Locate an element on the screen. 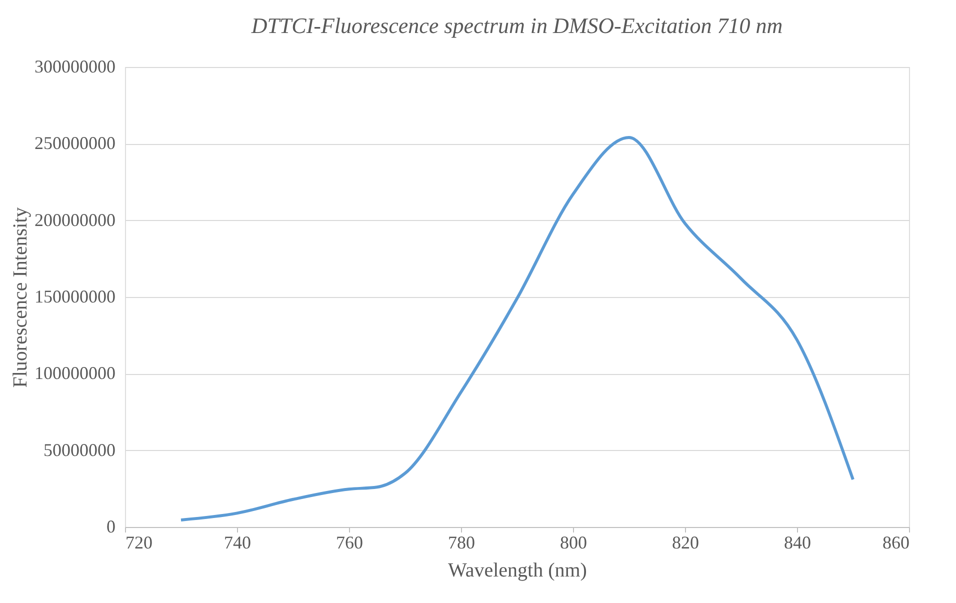 The image size is (956, 603). y-tick-label: 100000000 is located at coordinates (75, 373).